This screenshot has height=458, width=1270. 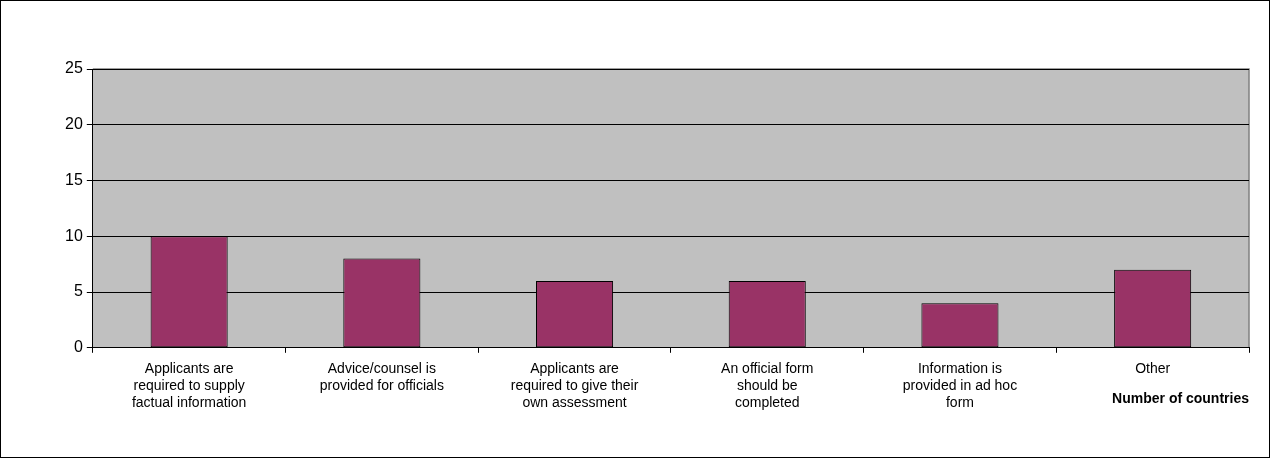 I want to click on x-tick-label: Advice/counsel is provided for officials, so click(x=381, y=376).